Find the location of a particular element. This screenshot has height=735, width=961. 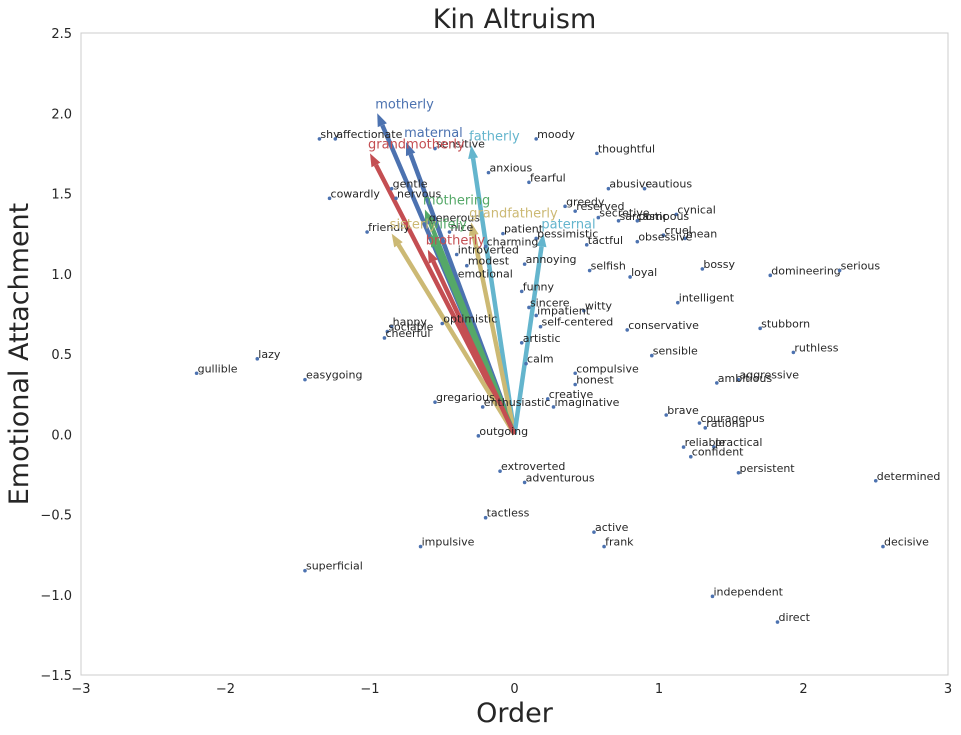

vector-label: sisterly is located at coordinates (413, 225).